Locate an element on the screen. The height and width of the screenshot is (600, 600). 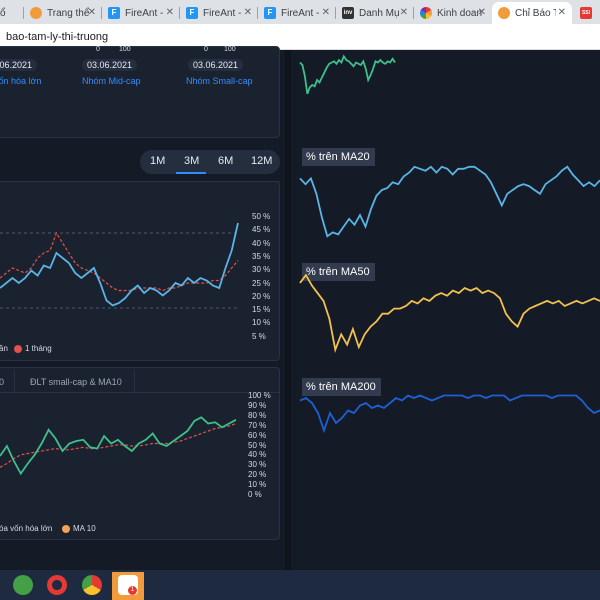
browser-tab-1: Trang thể ✕ is located at coordinates (63, 13).